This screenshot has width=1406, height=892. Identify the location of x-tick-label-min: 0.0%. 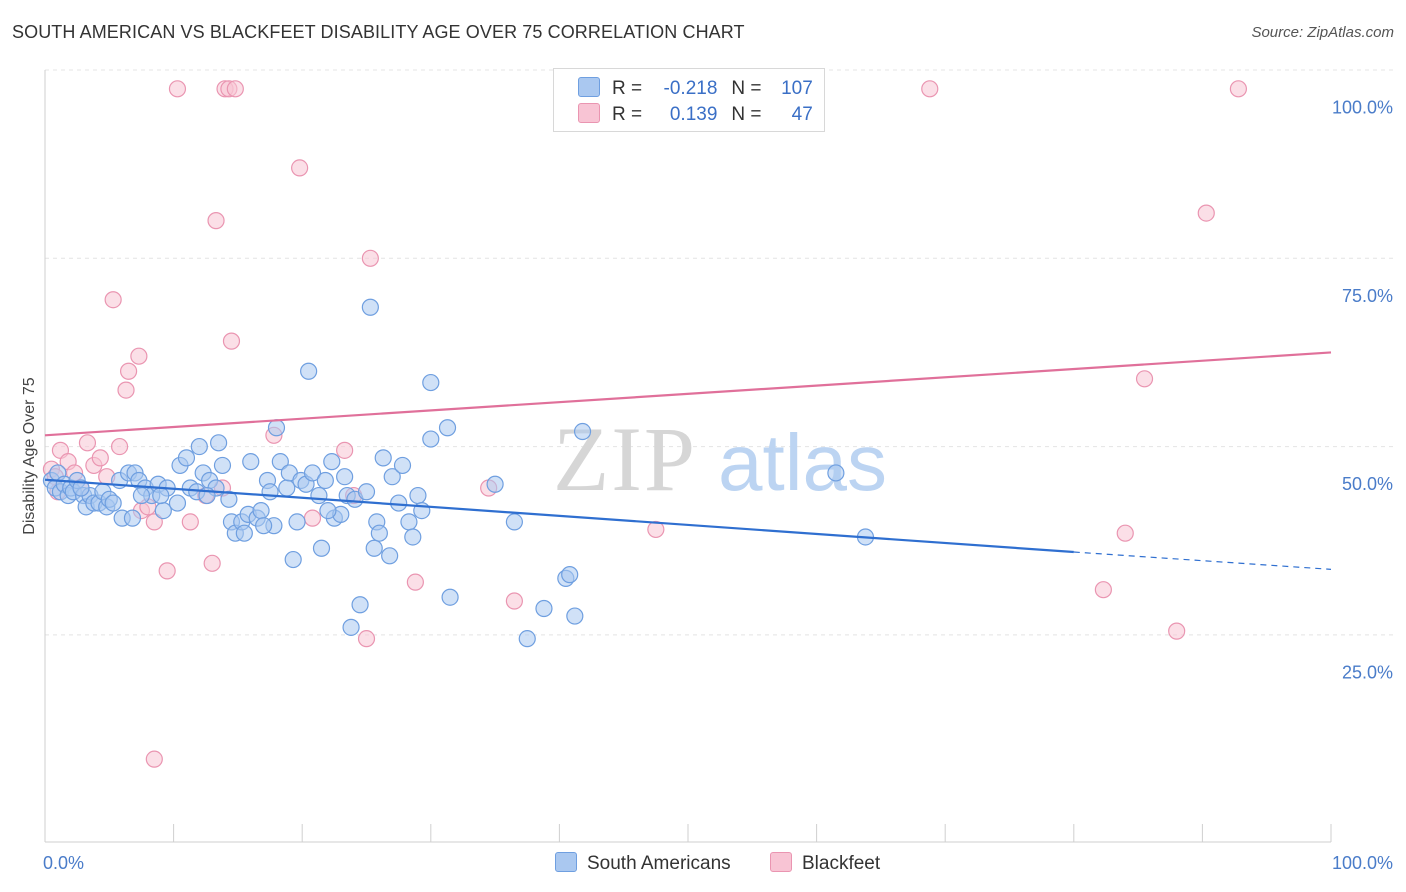
(63, 863).